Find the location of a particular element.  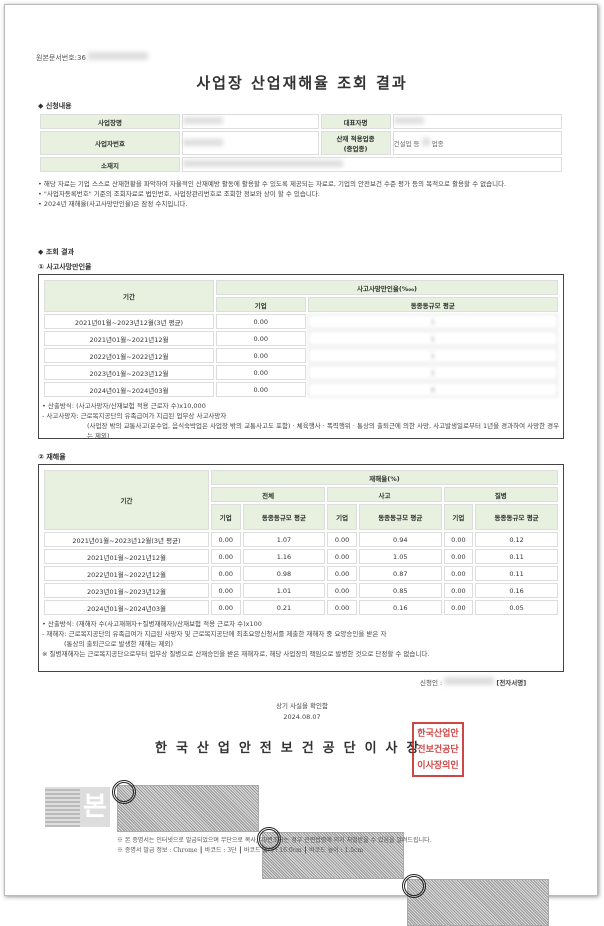

page-title: 사업장 산업재해율 조회 결과 is located at coordinates (302, 83).